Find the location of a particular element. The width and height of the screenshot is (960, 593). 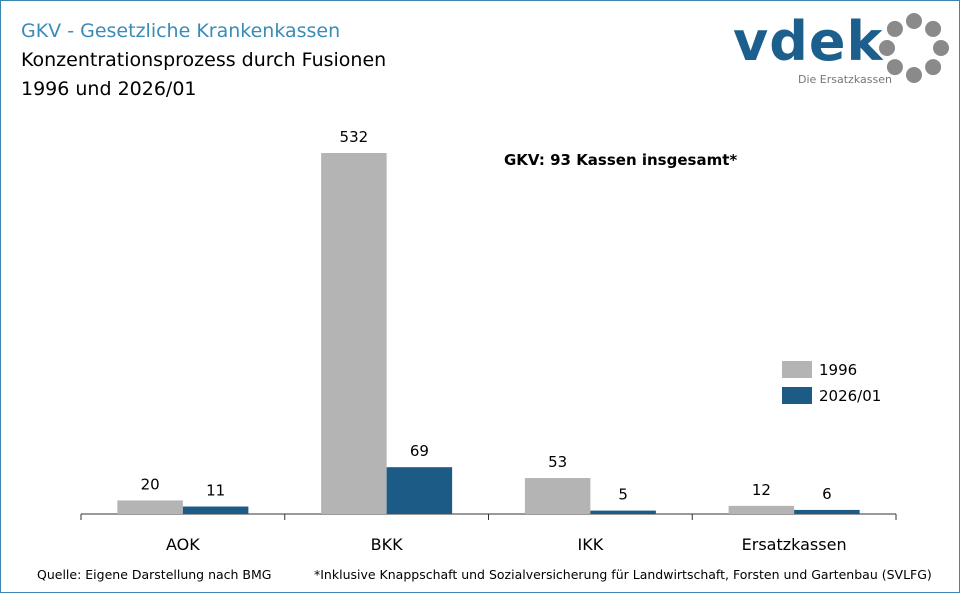

legend-label: 1996 is located at coordinates (838, 370).